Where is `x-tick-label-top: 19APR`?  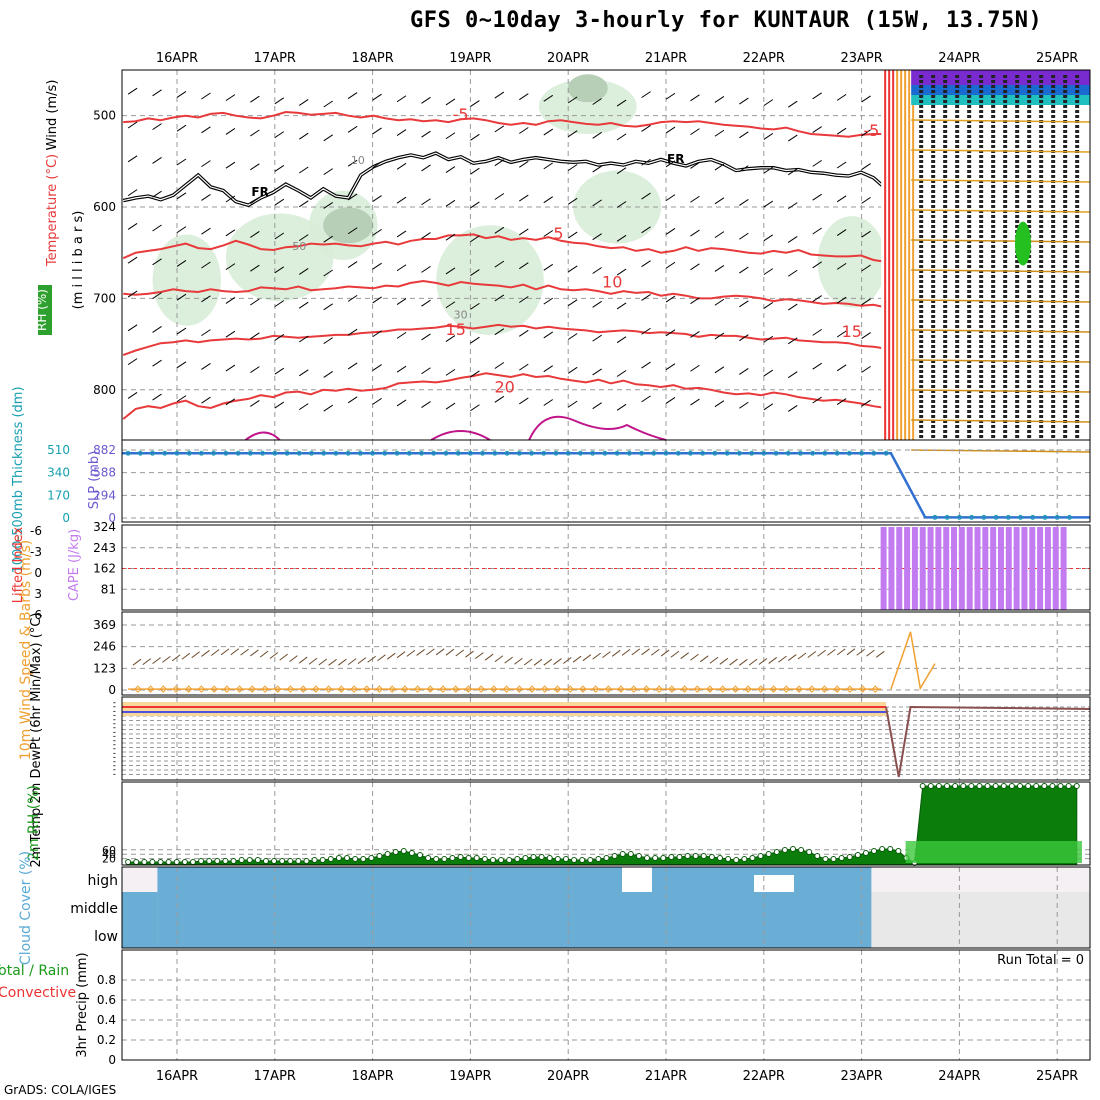
x-tick-label-top: 19APR is located at coordinates (470, 58).